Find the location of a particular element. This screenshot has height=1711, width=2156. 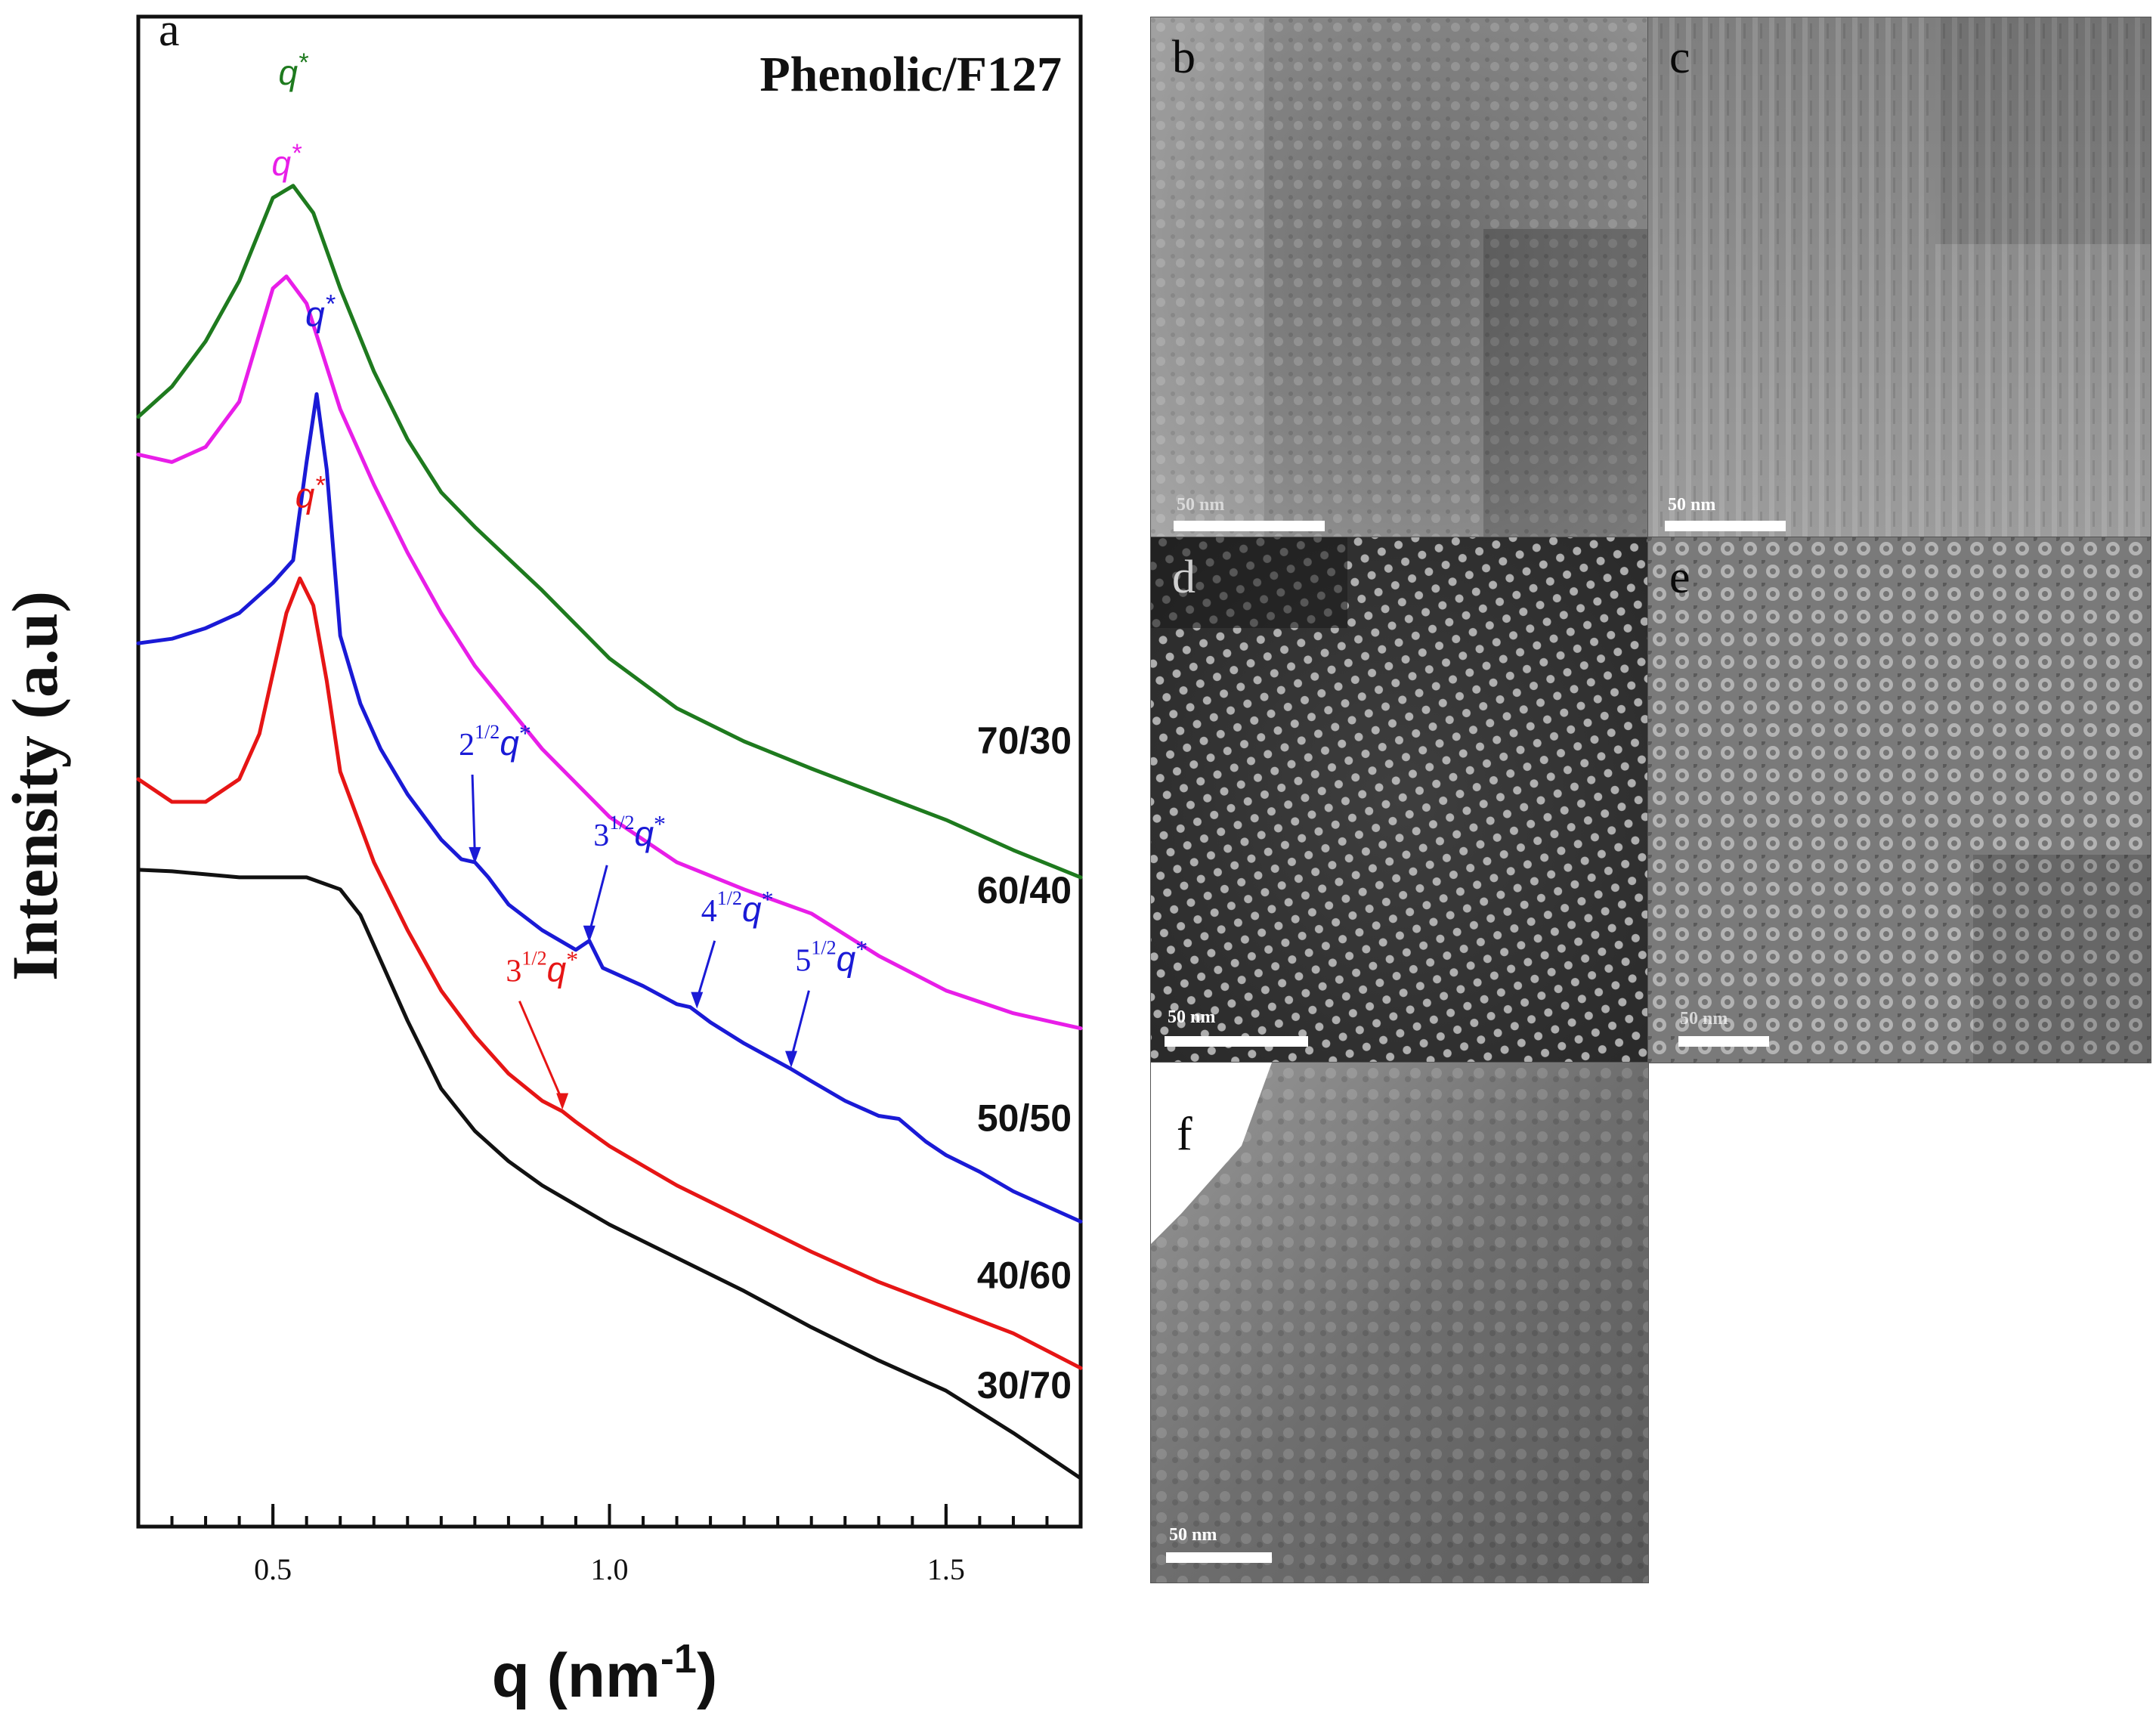

series-label-70-30: 70/30 is located at coordinates (1024, 740).